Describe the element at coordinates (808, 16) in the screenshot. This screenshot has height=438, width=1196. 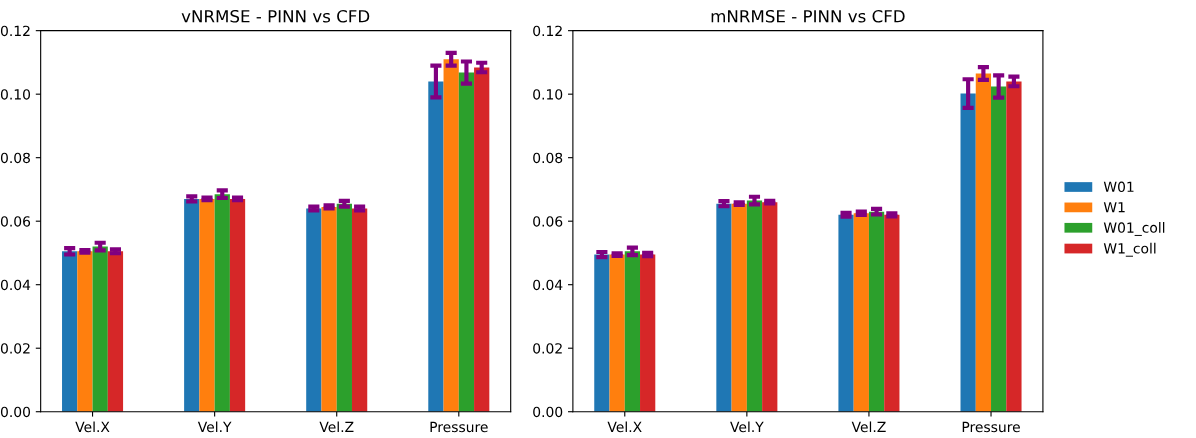
I see `chart-title: mNRMSE - PINN vs CFD` at that location.